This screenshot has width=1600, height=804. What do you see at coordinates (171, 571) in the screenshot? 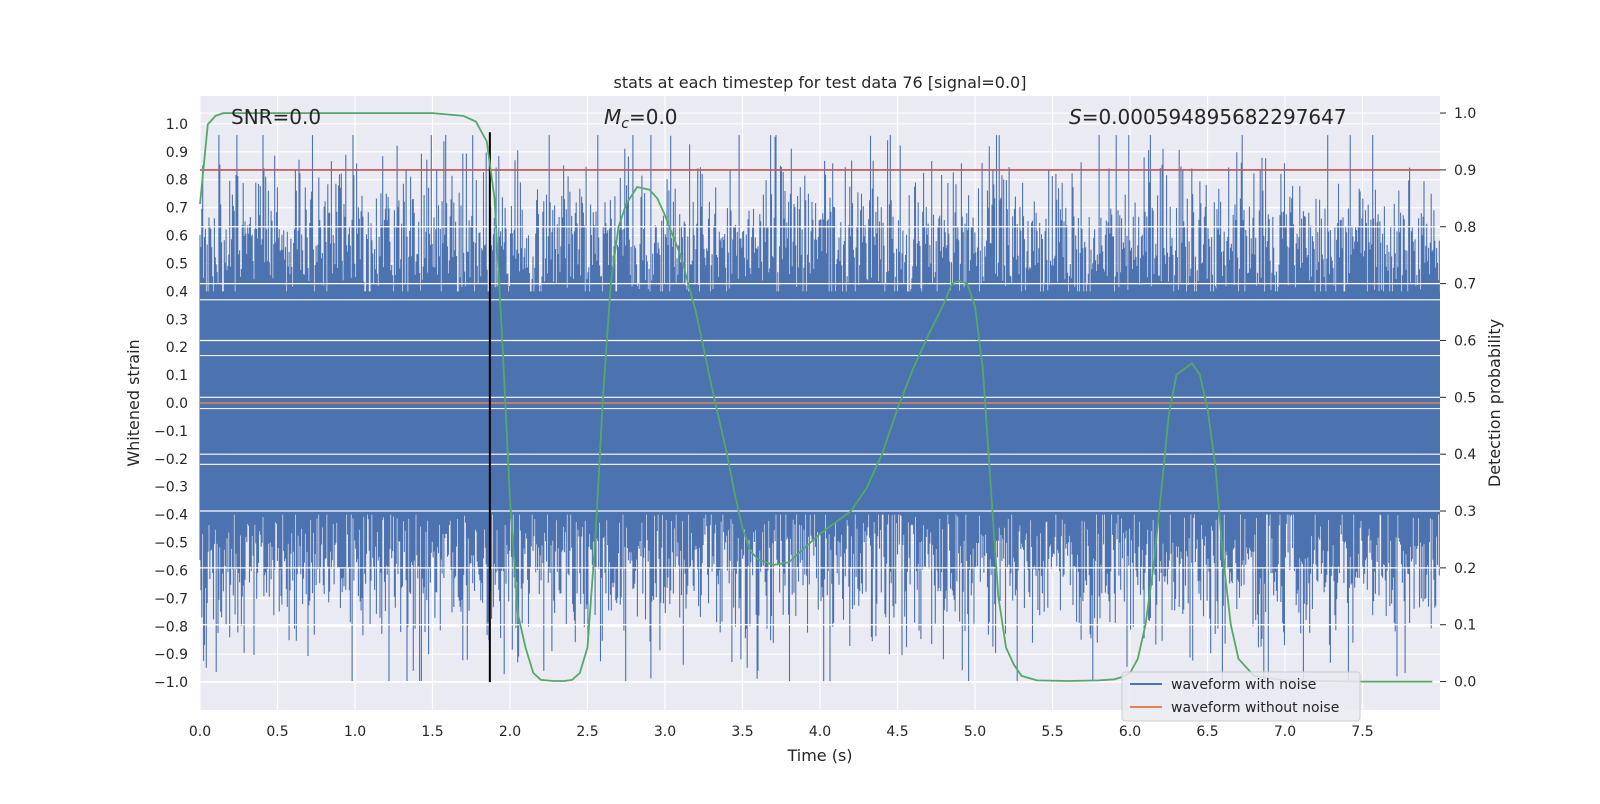
I see `y-tick-label: −0.6` at bounding box center [171, 571].